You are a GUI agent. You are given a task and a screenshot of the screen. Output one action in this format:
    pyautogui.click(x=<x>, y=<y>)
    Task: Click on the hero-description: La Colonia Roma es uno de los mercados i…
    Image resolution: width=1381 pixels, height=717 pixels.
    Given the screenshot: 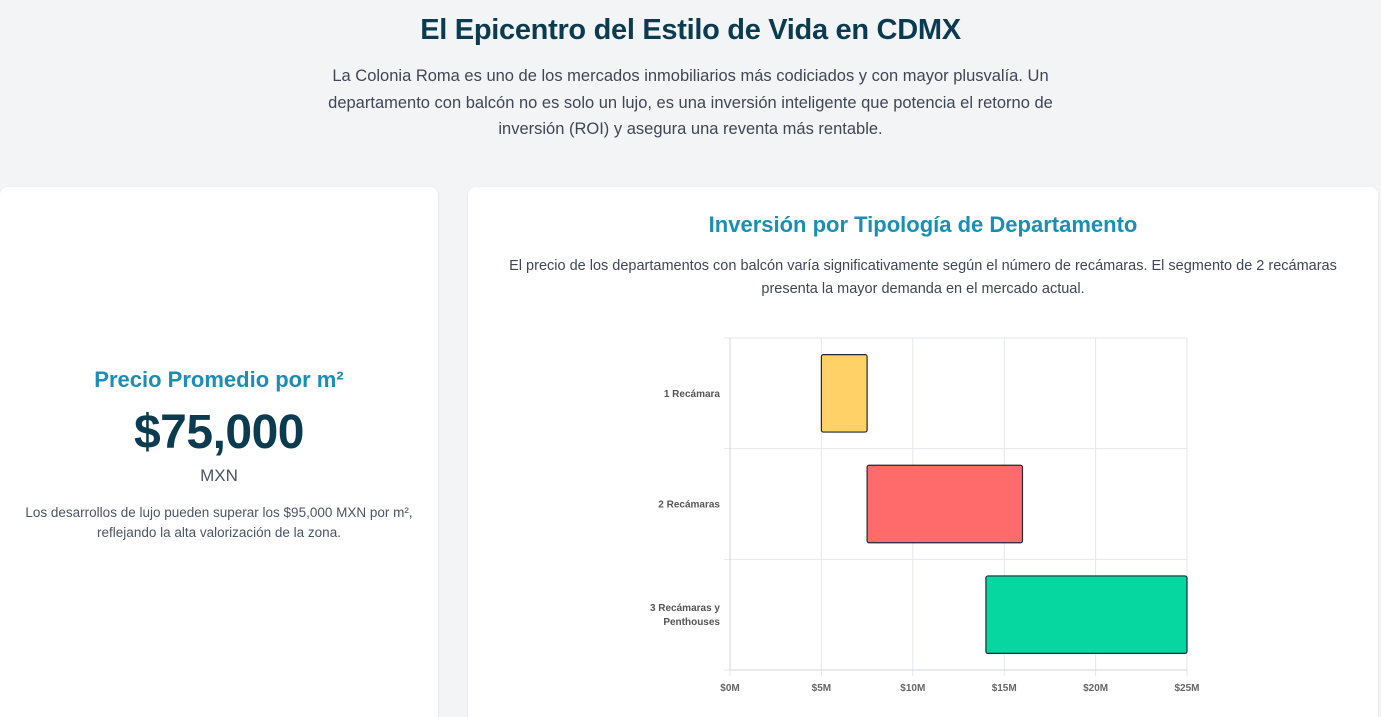 What is the action you would take?
    pyautogui.click(x=690, y=102)
    